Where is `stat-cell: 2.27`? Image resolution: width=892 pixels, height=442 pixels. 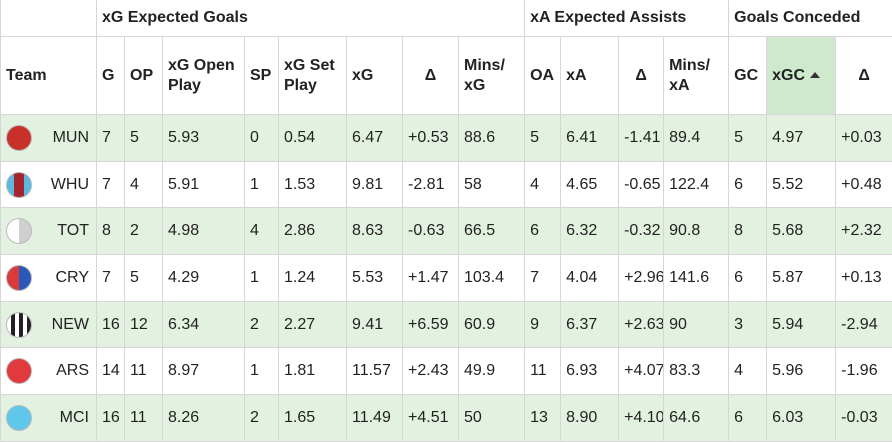 stat-cell: 2.27 is located at coordinates (312, 324).